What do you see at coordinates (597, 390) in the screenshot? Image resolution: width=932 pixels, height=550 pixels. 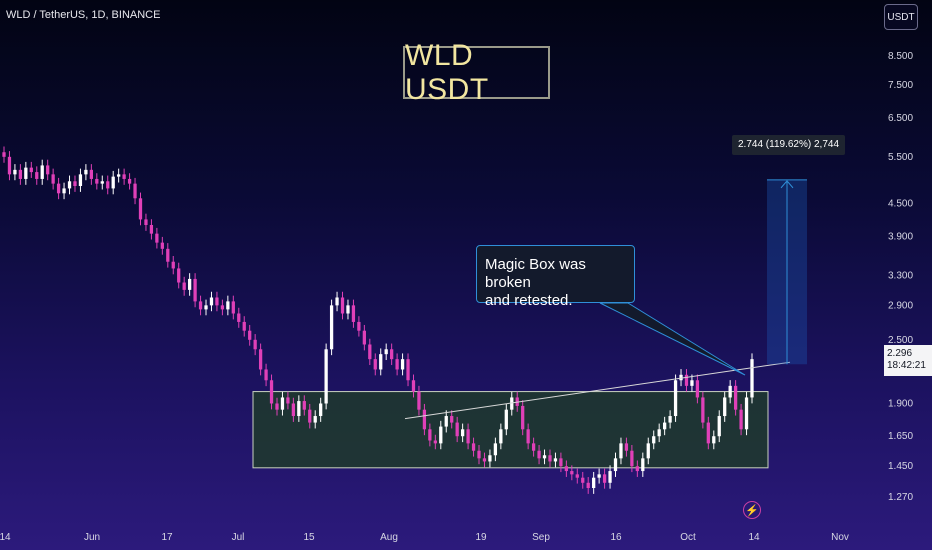 I see `trendline` at bounding box center [597, 390].